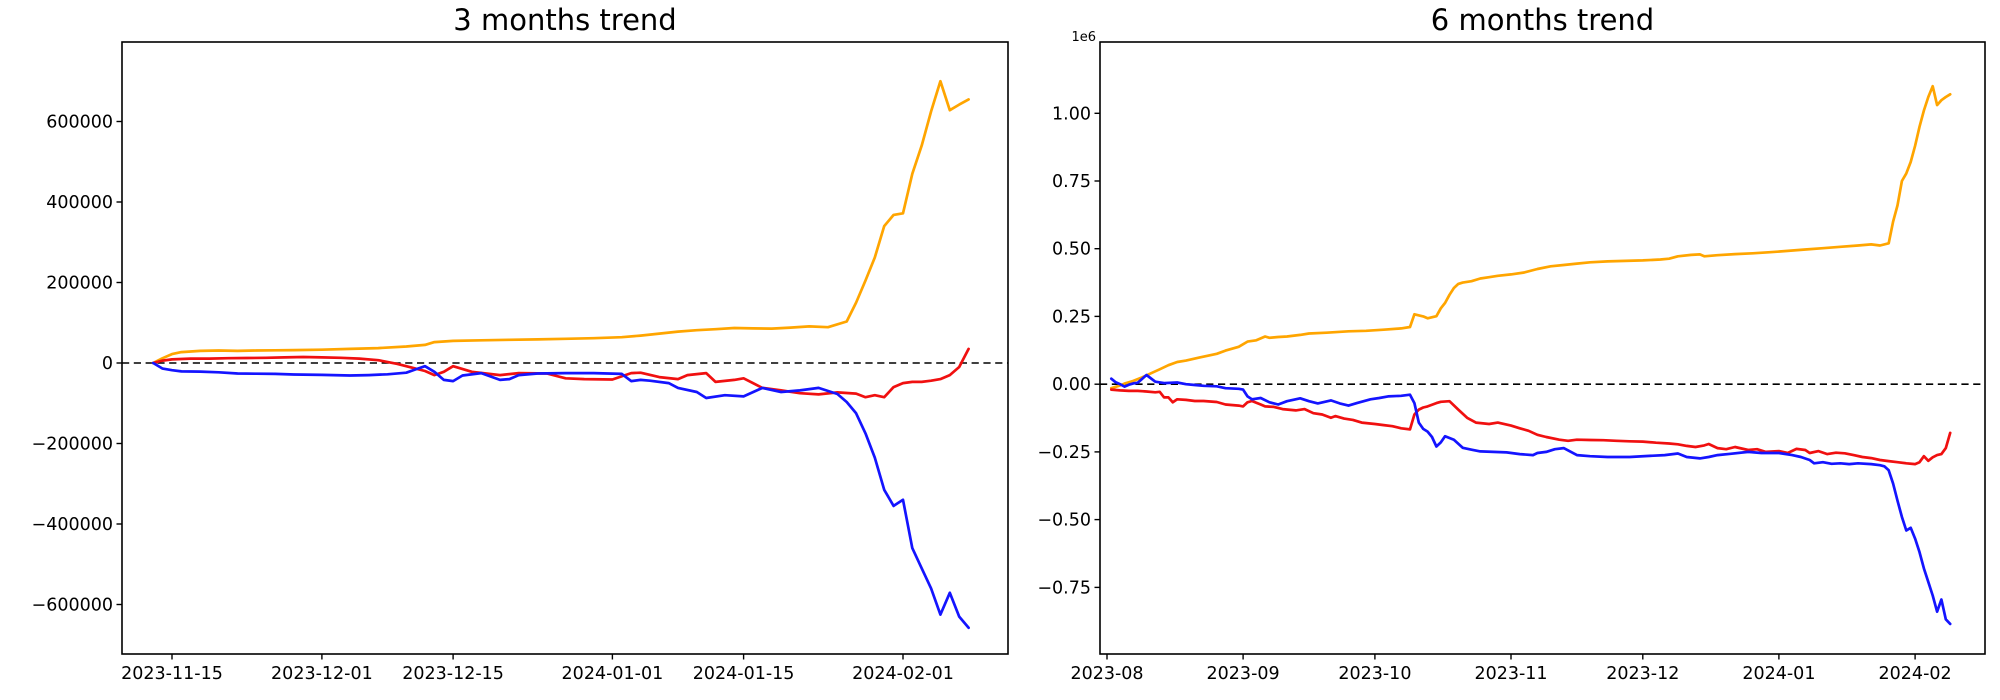  I want to click on x-tick-label: 2023-10, so click(1374, 674).